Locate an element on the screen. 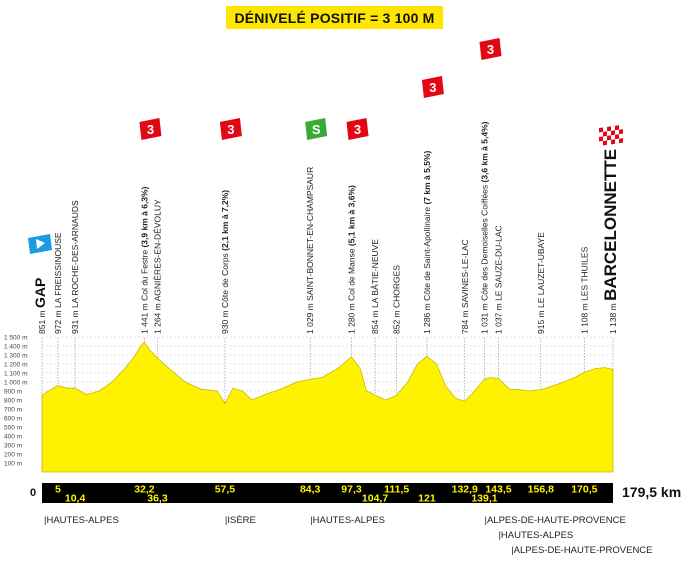 This screenshot has width=687, height=561. checkpoint-label: 972 m LA FREISSINOUSE is located at coordinates (58, 283).